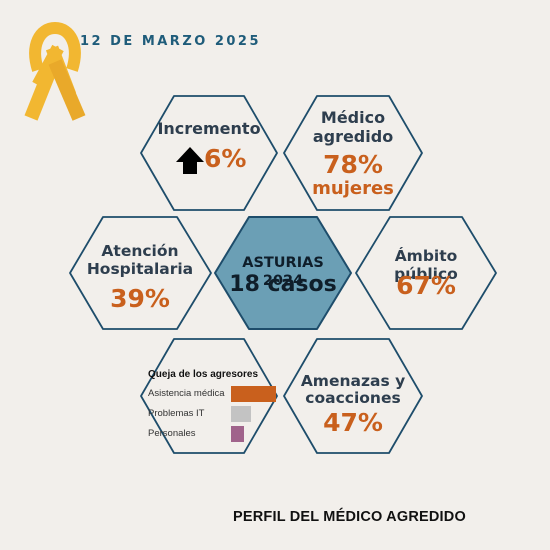  I want to click on date-label: 12 DE MARZO 2025, so click(171, 41).